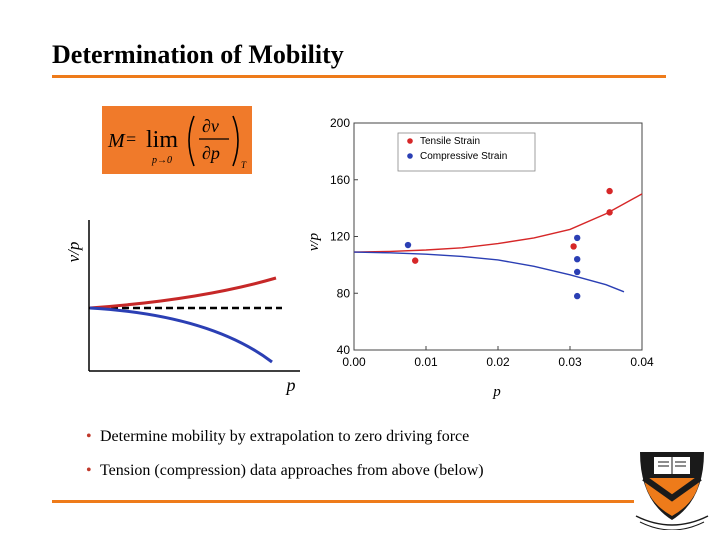 The width and height of the screenshot is (720, 540). I want to click on university-shield-logo, so click(672, 491).